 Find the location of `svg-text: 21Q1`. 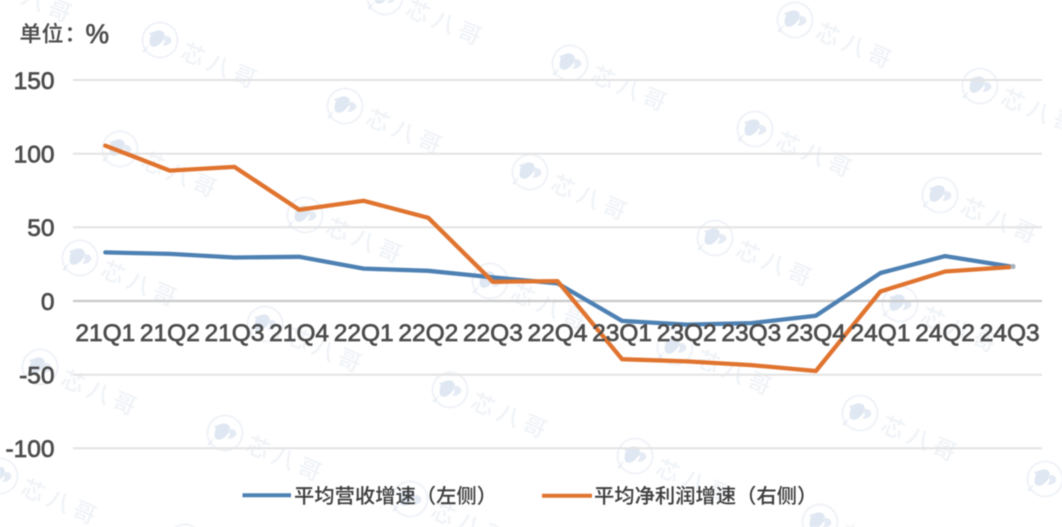

svg-text: 21Q1 is located at coordinates (105, 333).